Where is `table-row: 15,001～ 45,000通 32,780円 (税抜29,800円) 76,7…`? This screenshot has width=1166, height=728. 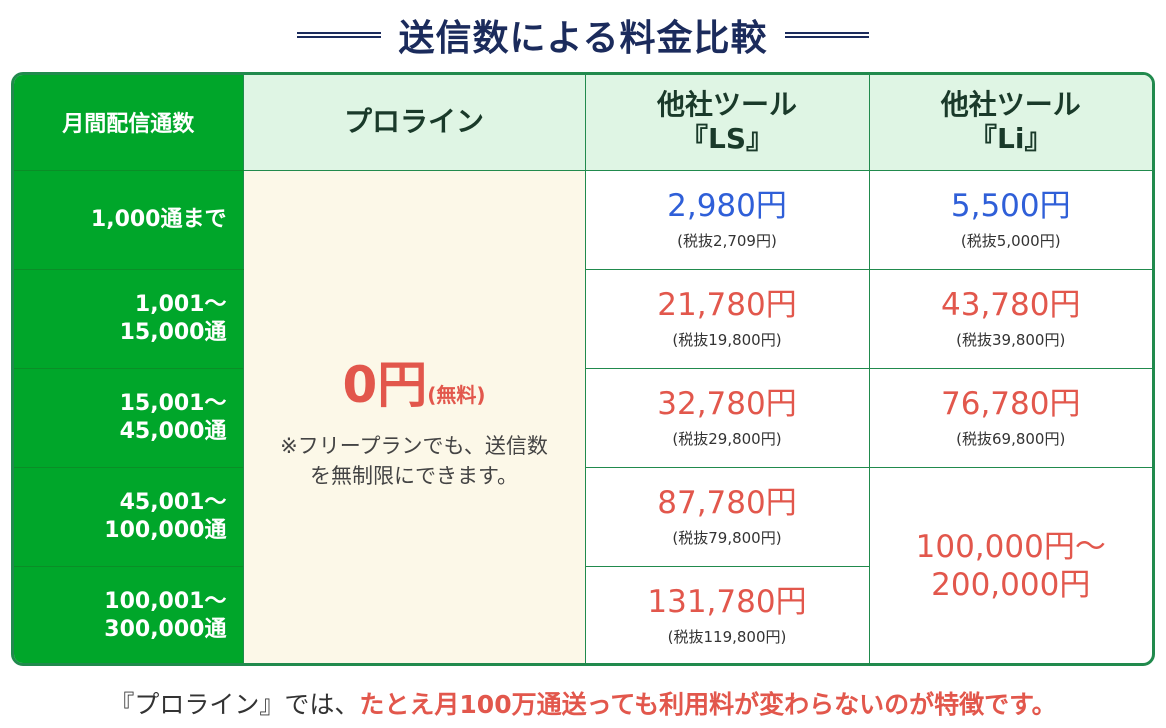
table-row: 15,001～ 45,000通 32,780円 (税抜29,800円) 76,7… is located at coordinates (583, 418).